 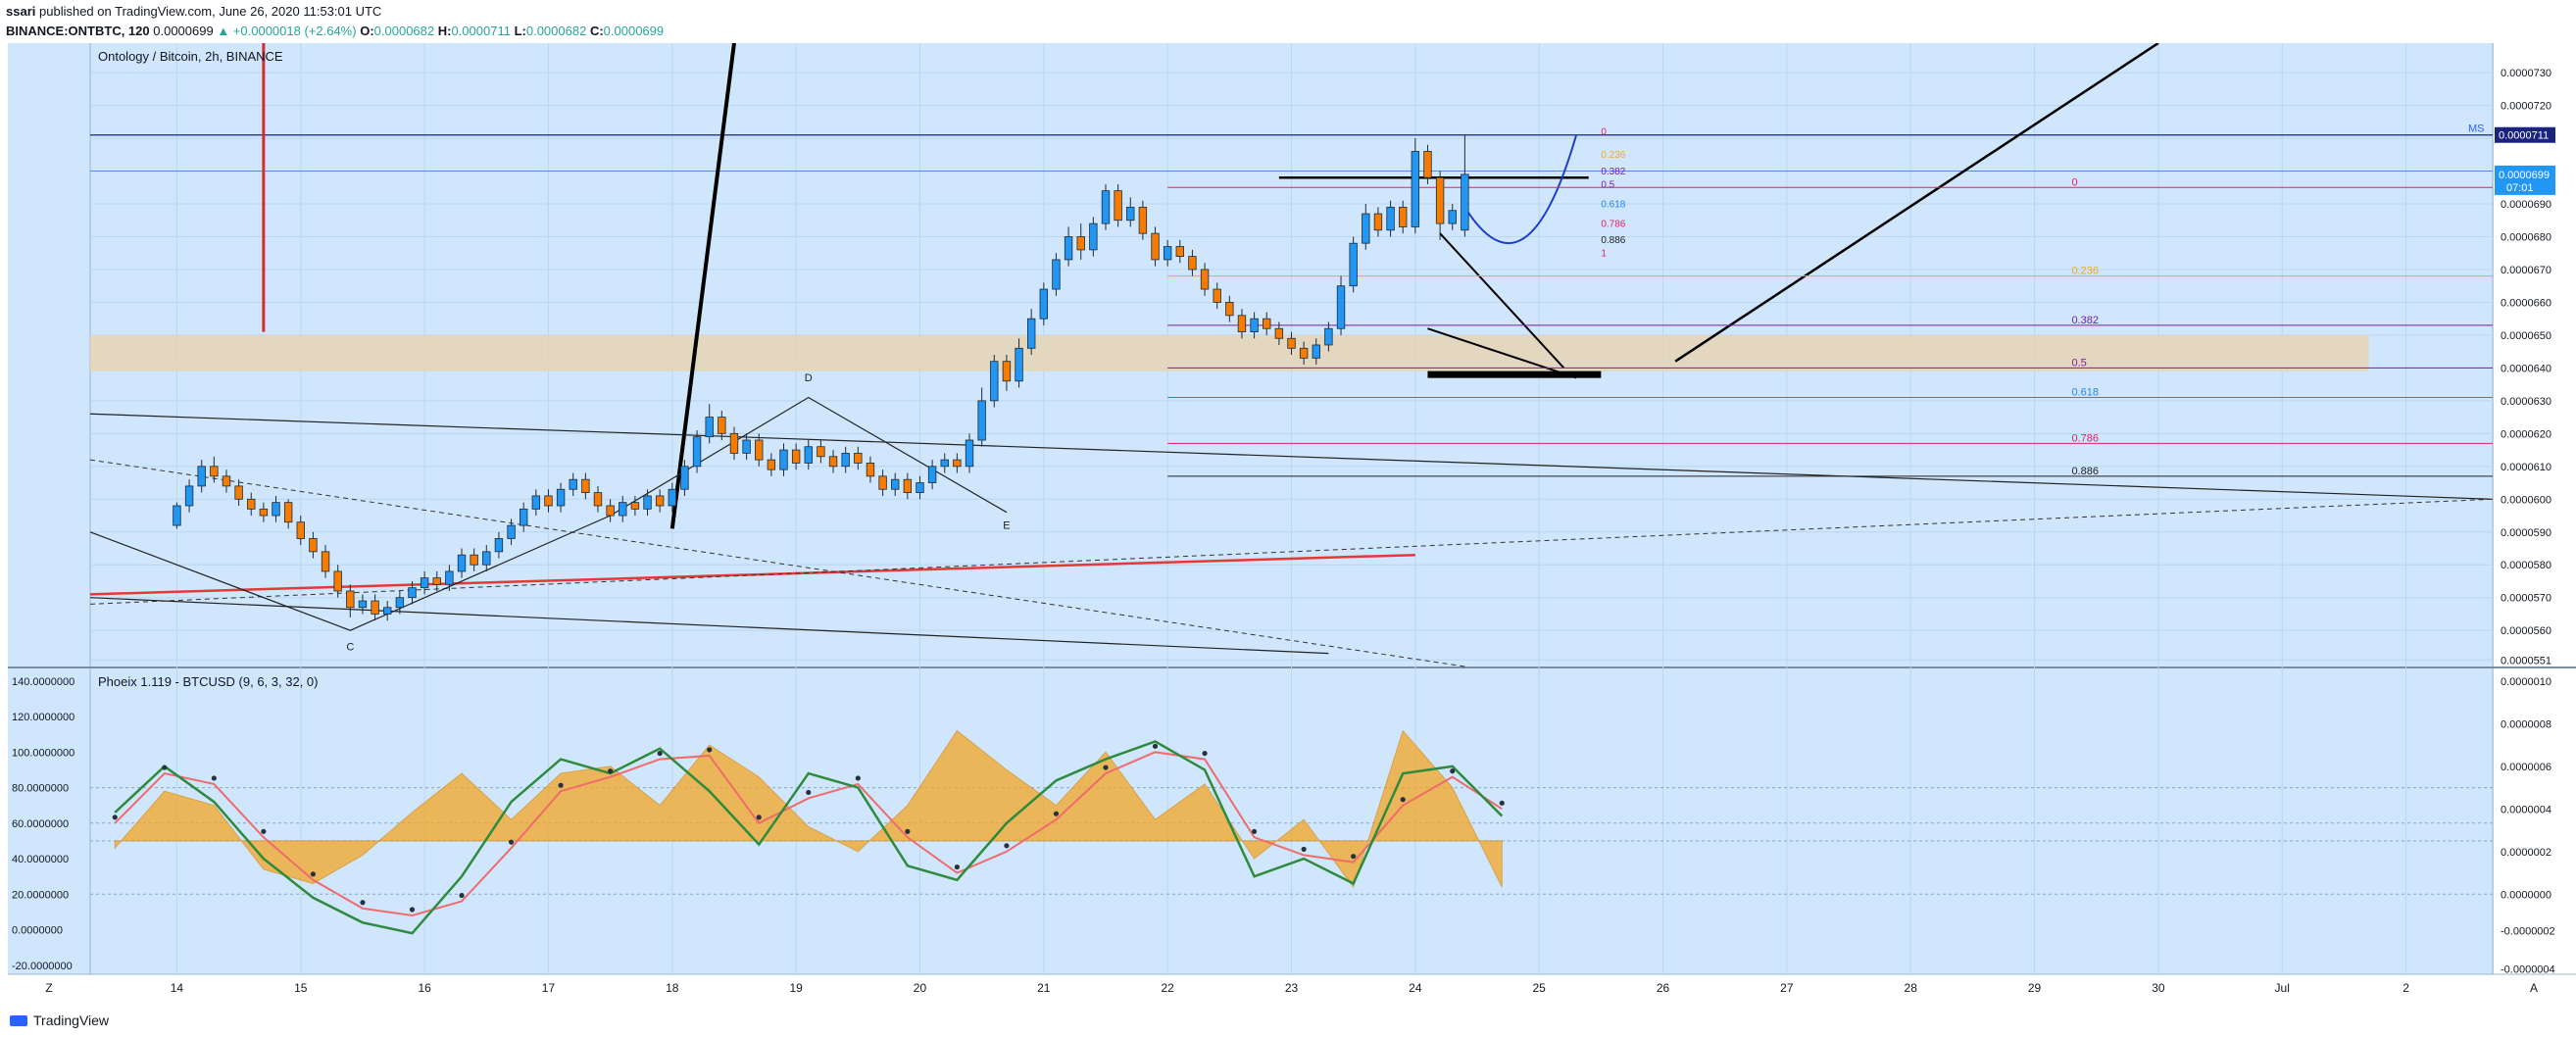 What do you see at coordinates (549, 988) in the screenshot?
I see `x-tick-label: 17` at bounding box center [549, 988].